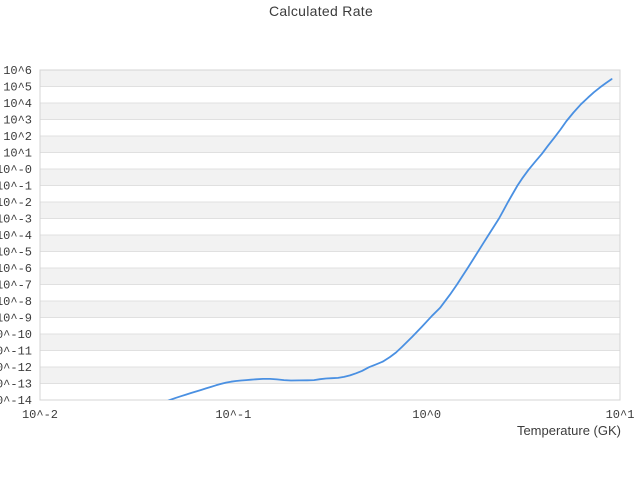 Image resolution: width=640 pixels, height=480 pixels. Describe the element at coordinates (17, 104) in the screenshot. I see `svg-text: 10^4` at that location.